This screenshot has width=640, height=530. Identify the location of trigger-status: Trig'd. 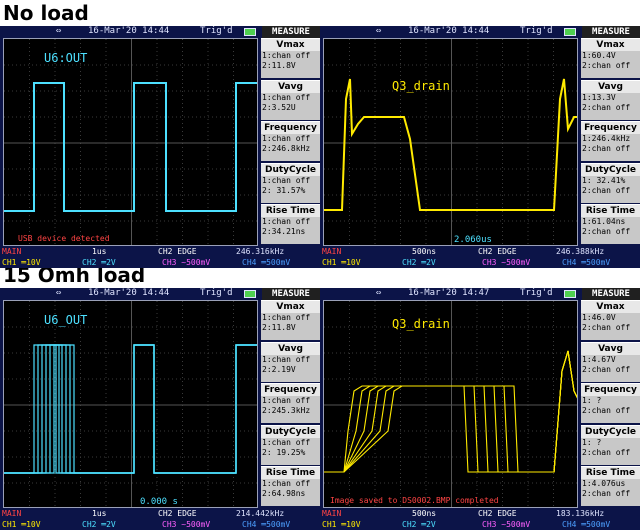
(216, 31).